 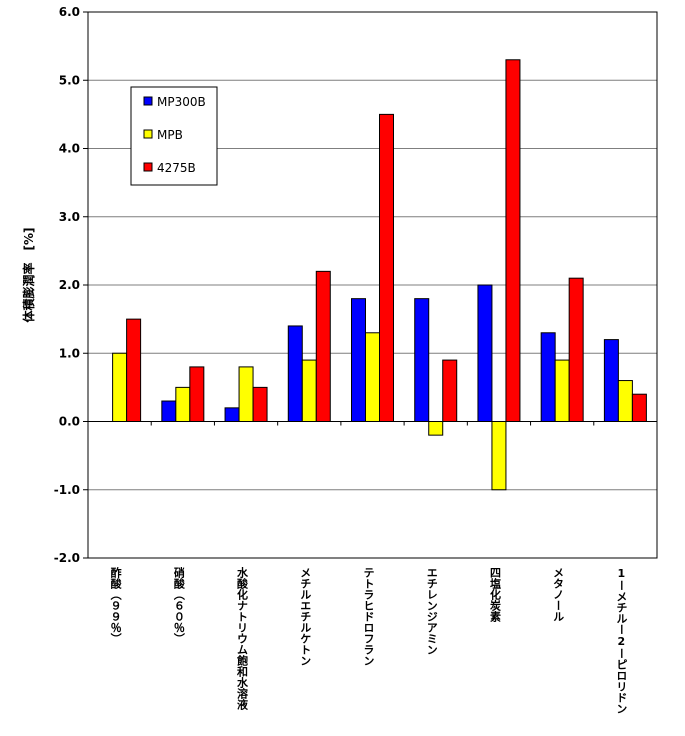 I want to click on y-tick-label: 3.0, so click(x=69, y=217).